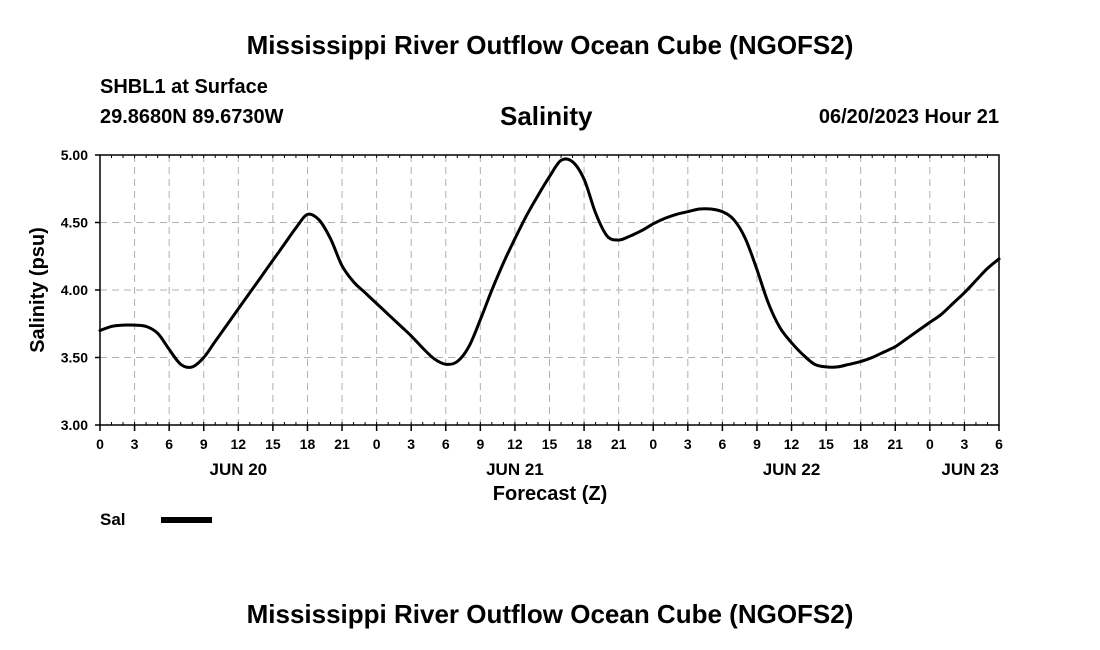 The image size is (1100, 650). I want to click on forecast-timestamp: 06/20/2023 Hour 21, so click(908, 117).